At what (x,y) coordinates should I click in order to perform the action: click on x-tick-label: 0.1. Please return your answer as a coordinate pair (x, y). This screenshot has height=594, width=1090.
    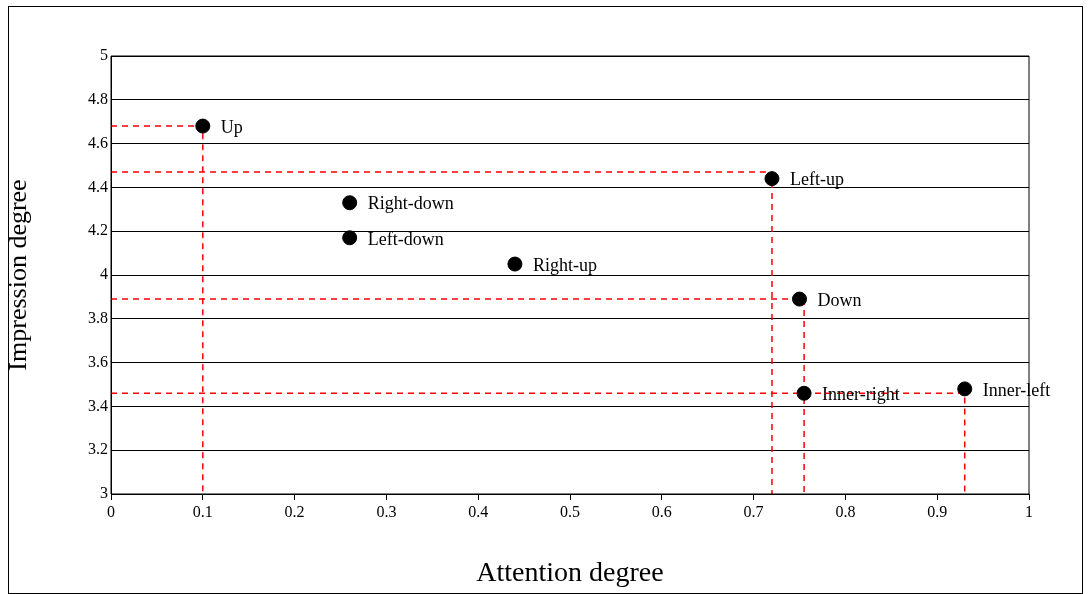
    Looking at the image, I should click on (202, 511).